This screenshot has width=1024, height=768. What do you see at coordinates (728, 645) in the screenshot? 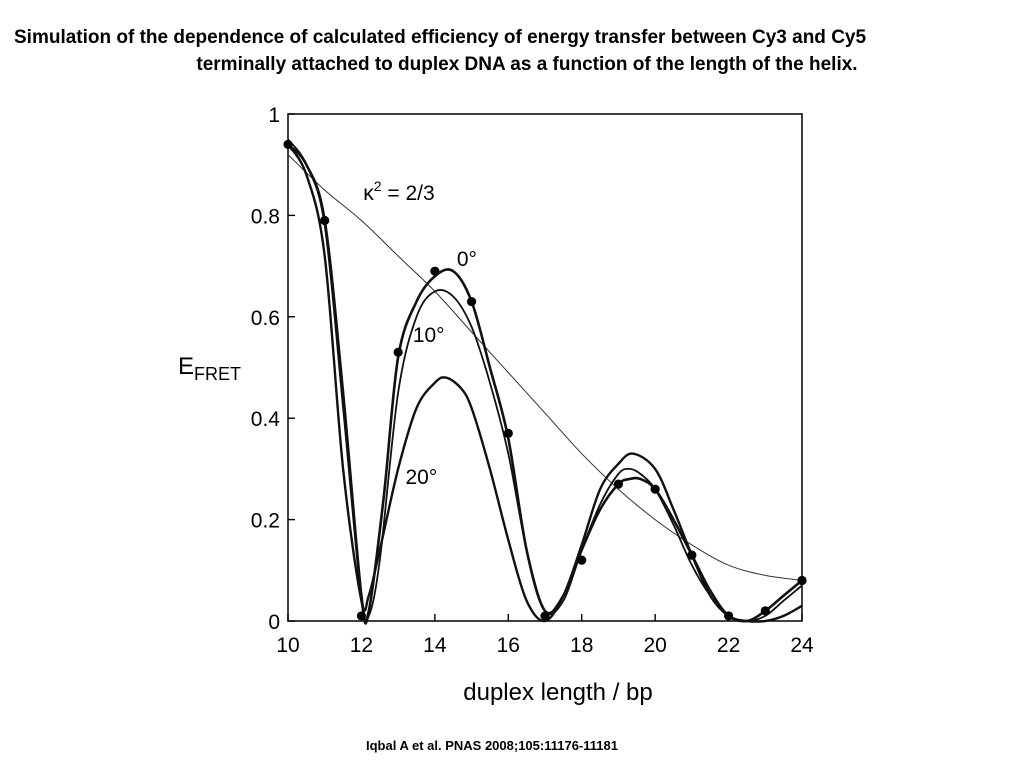
I see `x-tick-label: 22` at bounding box center [728, 645].